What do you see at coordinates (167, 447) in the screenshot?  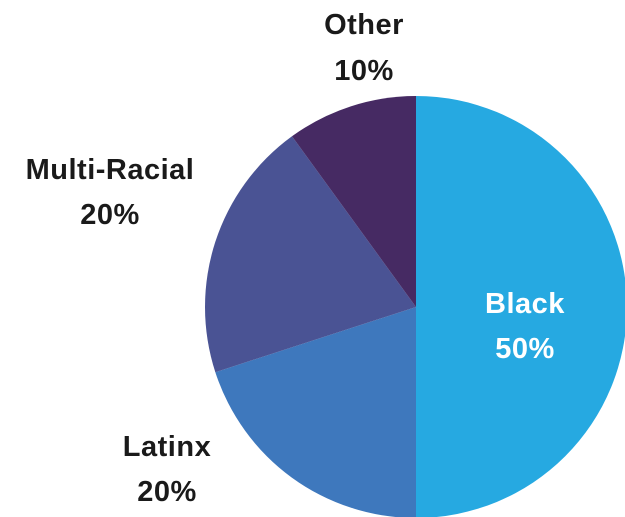 I see `slice-label-latinx: Latinx` at bounding box center [167, 447].